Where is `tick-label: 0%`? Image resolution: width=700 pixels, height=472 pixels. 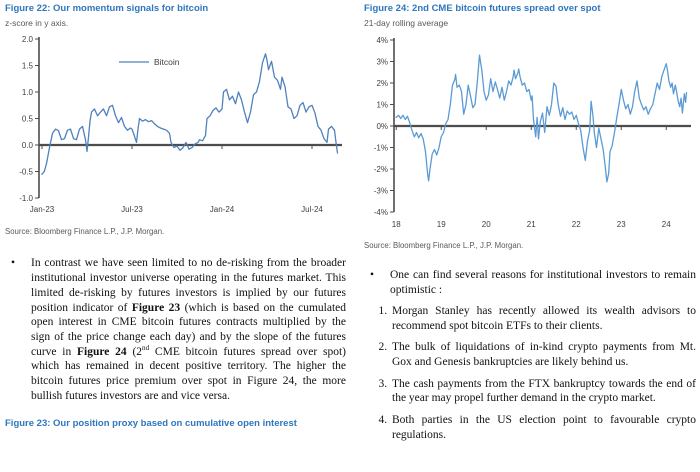
tick-label: 0% is located at coordinates (382, 126).